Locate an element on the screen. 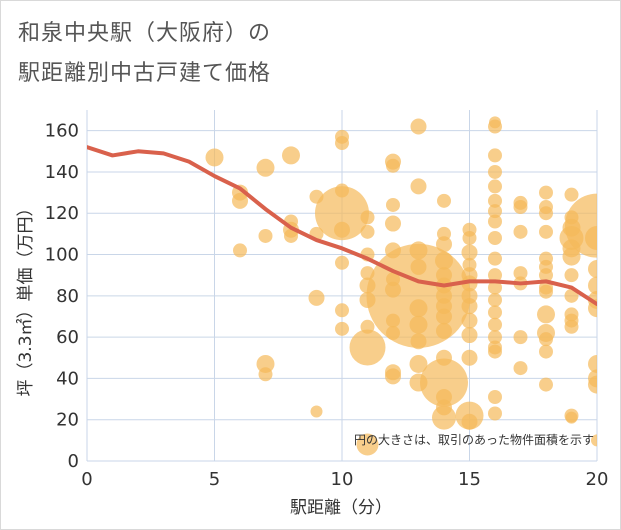  y-axis-ticks: 0 20 40 60 80 100 120 140 160 is located at coordinates (62, 296).